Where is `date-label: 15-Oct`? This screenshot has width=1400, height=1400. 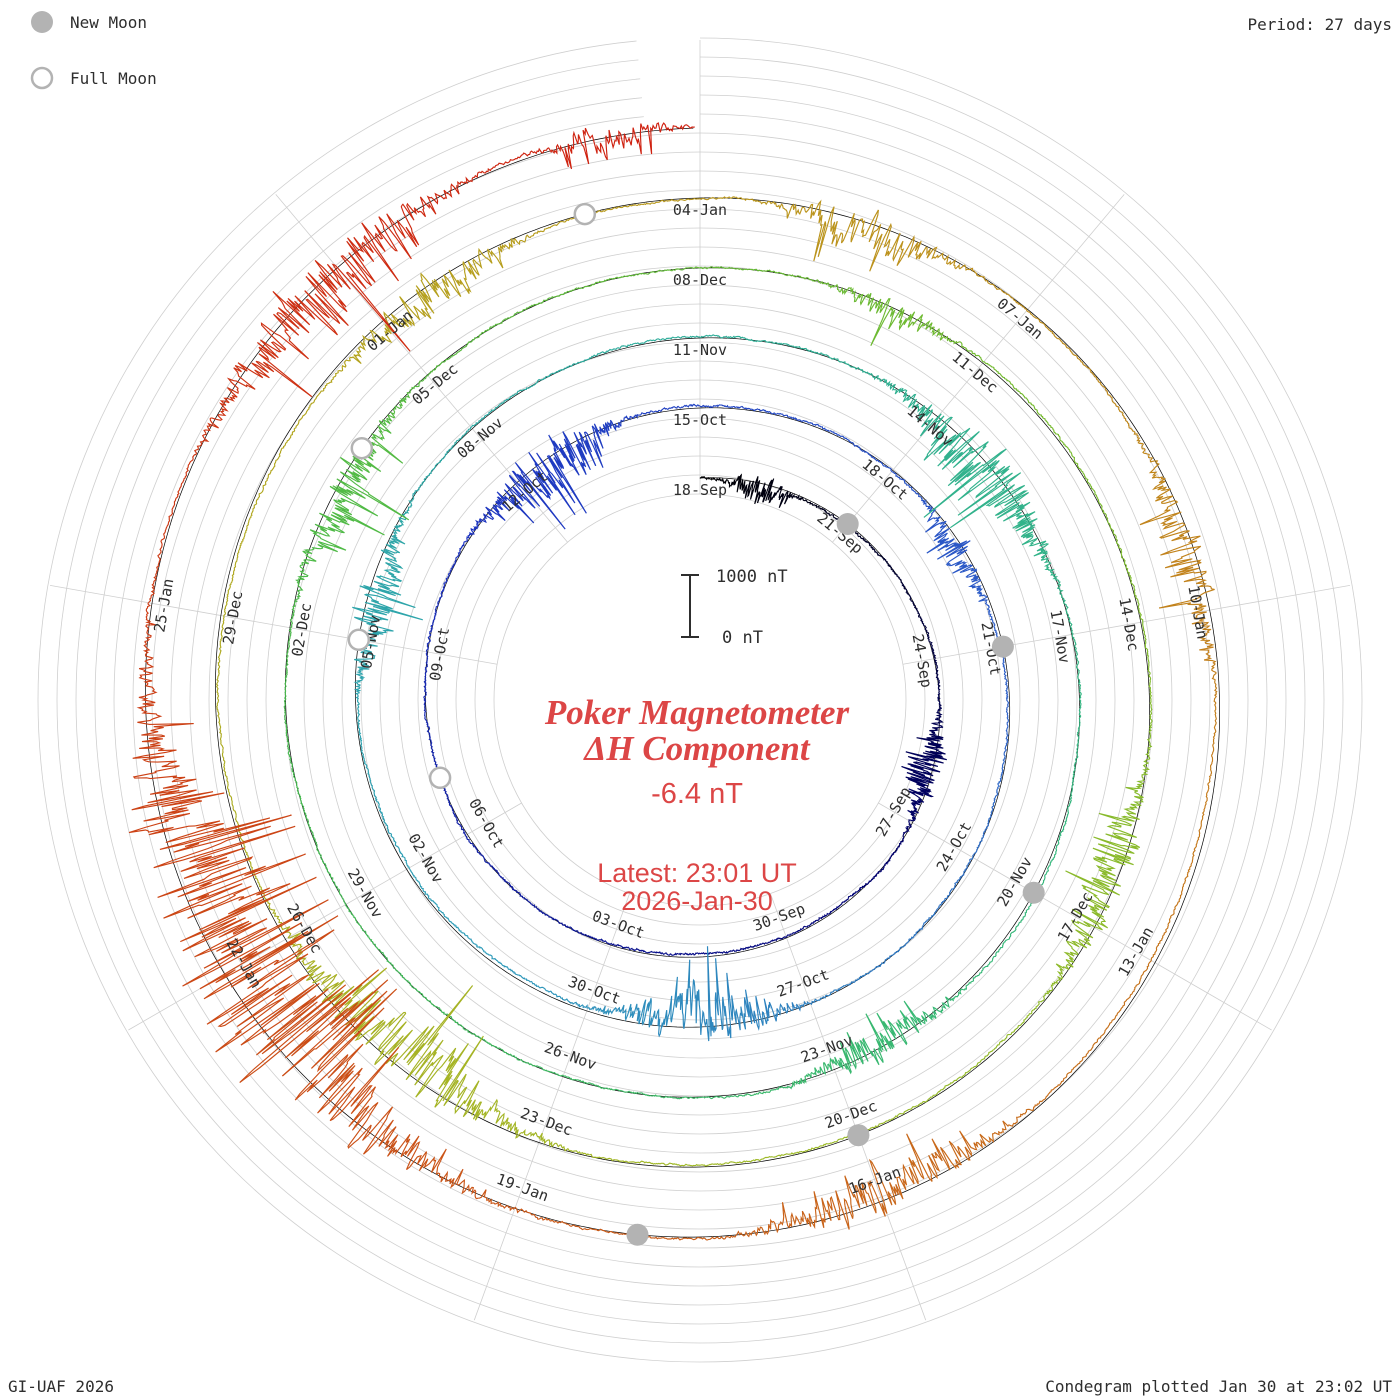
date-label: 15-Oct is located at coordinates (700, 420).